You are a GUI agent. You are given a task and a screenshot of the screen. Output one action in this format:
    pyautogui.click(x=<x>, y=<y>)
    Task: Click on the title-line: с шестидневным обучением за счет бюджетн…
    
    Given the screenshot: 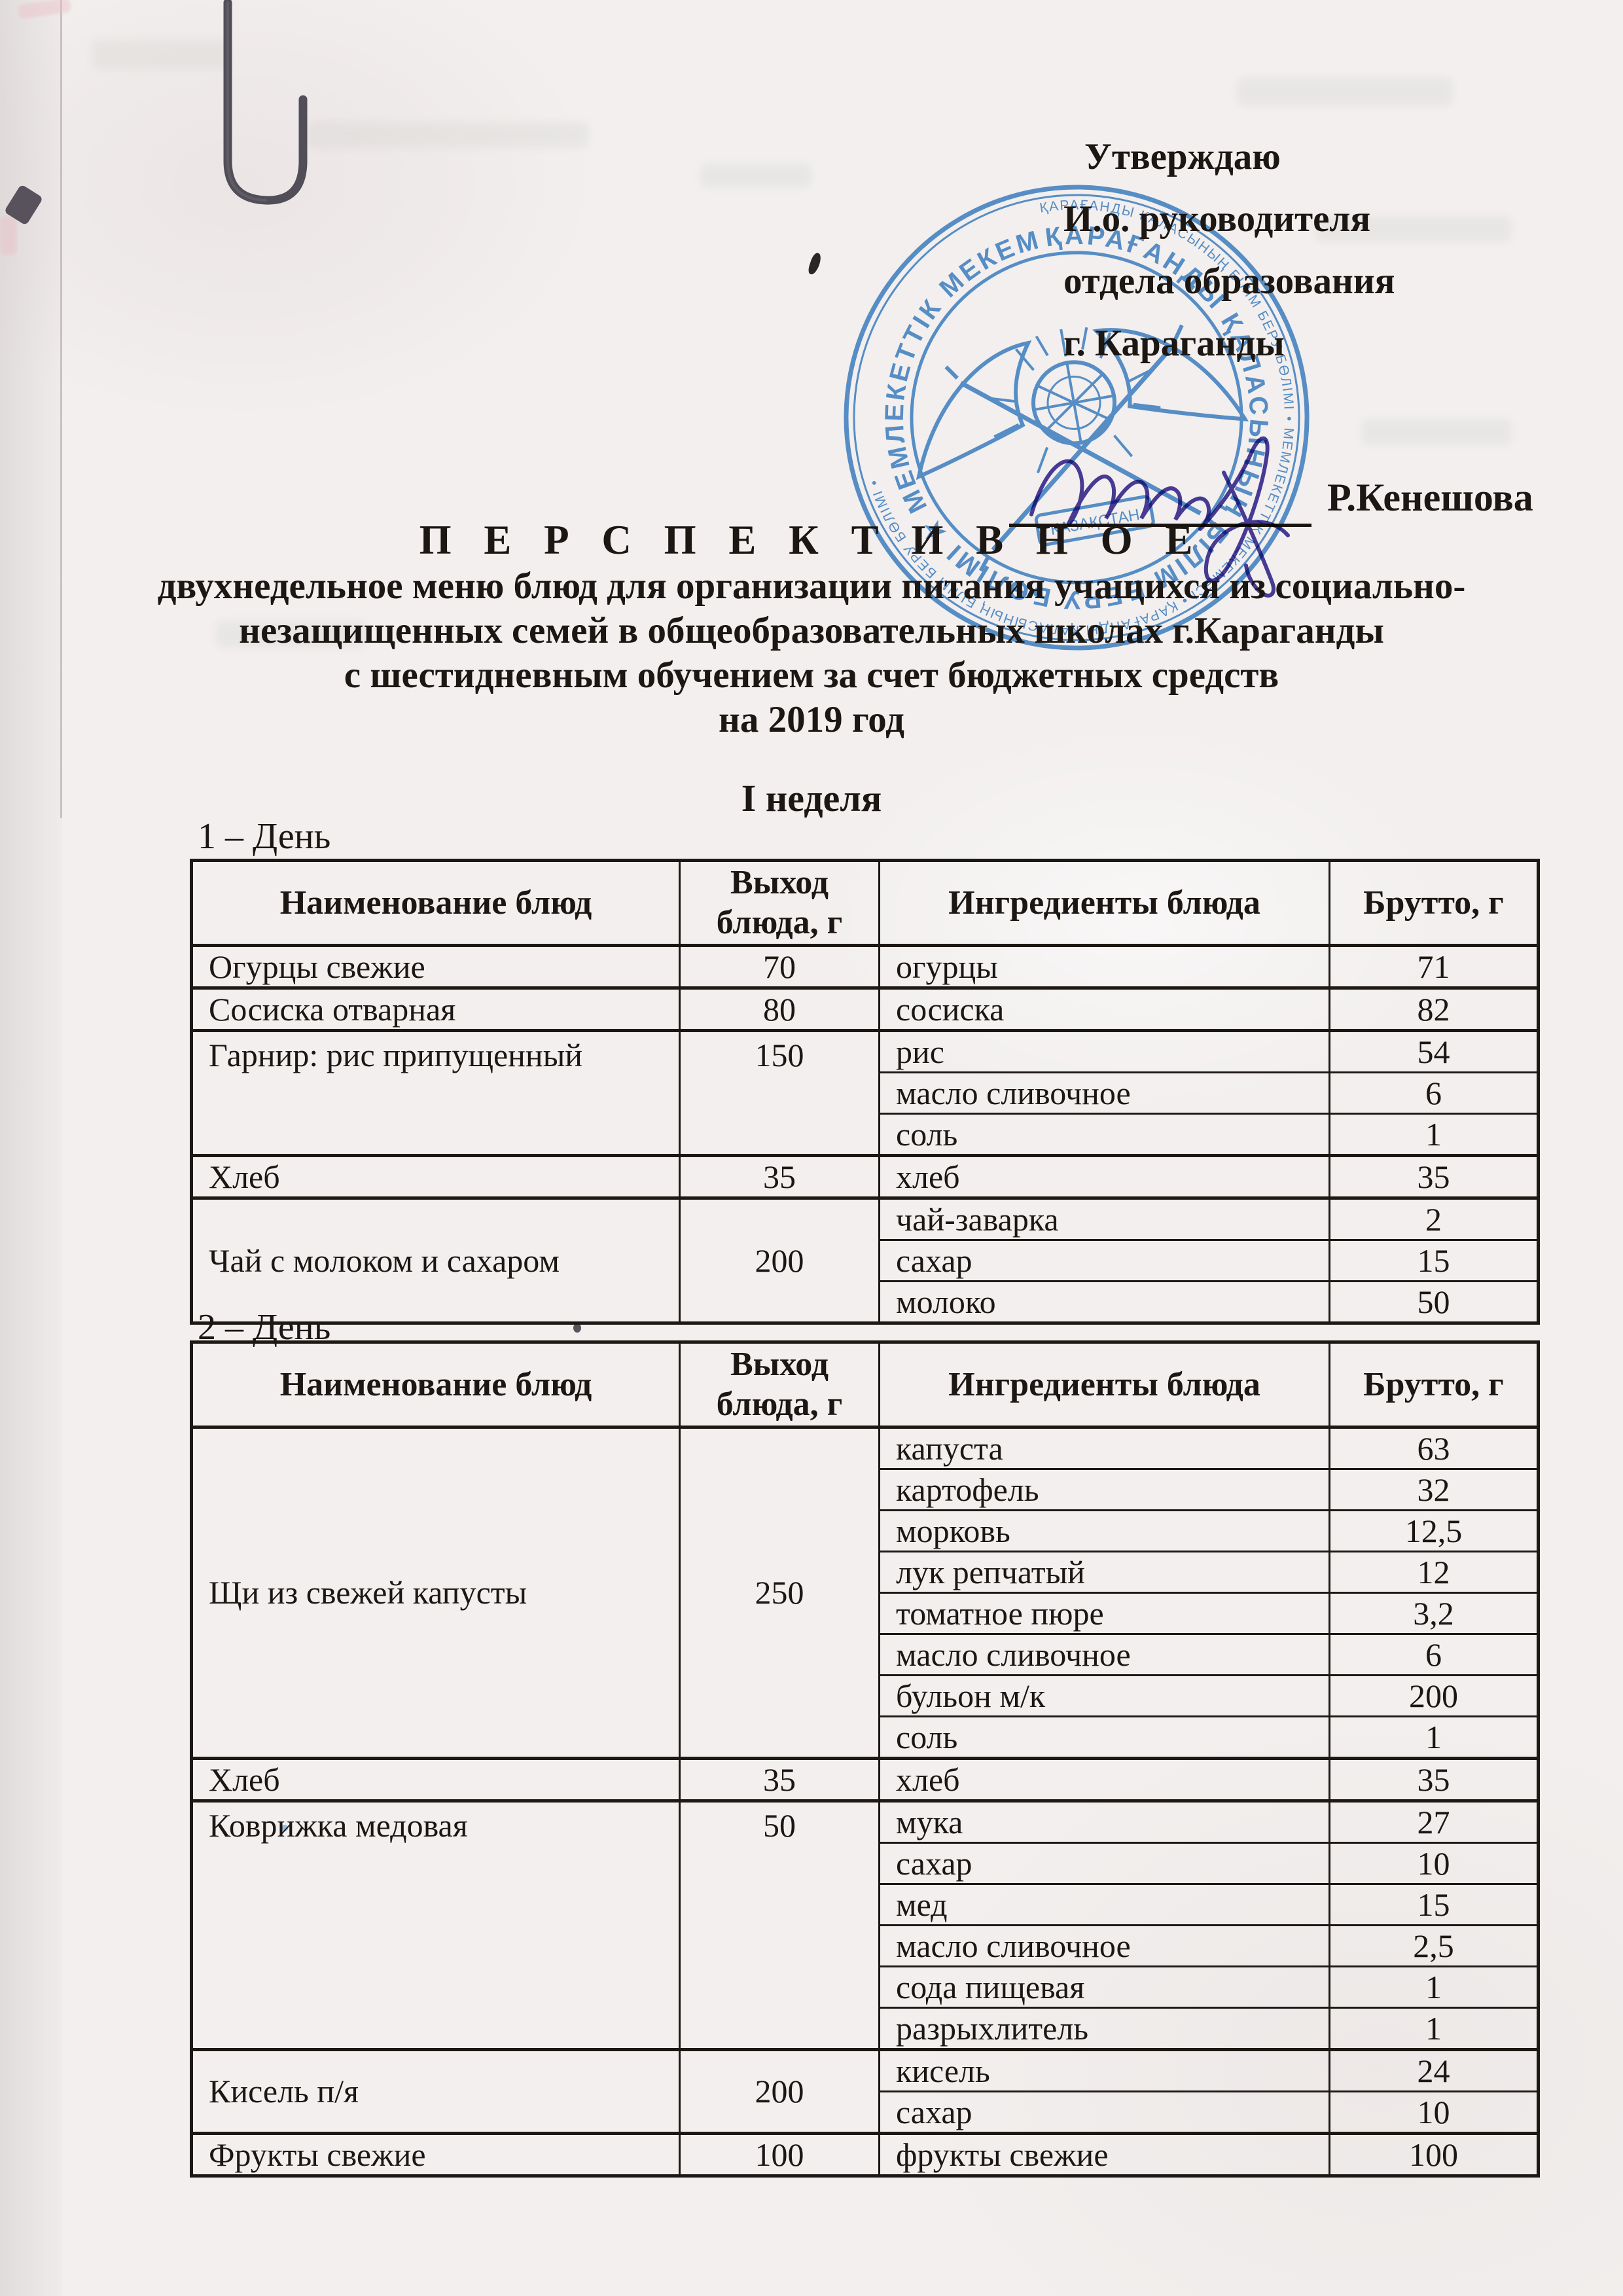 What is the action you would take?
    pyautogui.click(x=811, y=675)
    